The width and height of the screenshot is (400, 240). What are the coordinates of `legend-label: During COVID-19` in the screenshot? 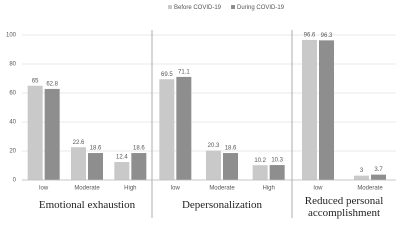 It's located at (261, 8).